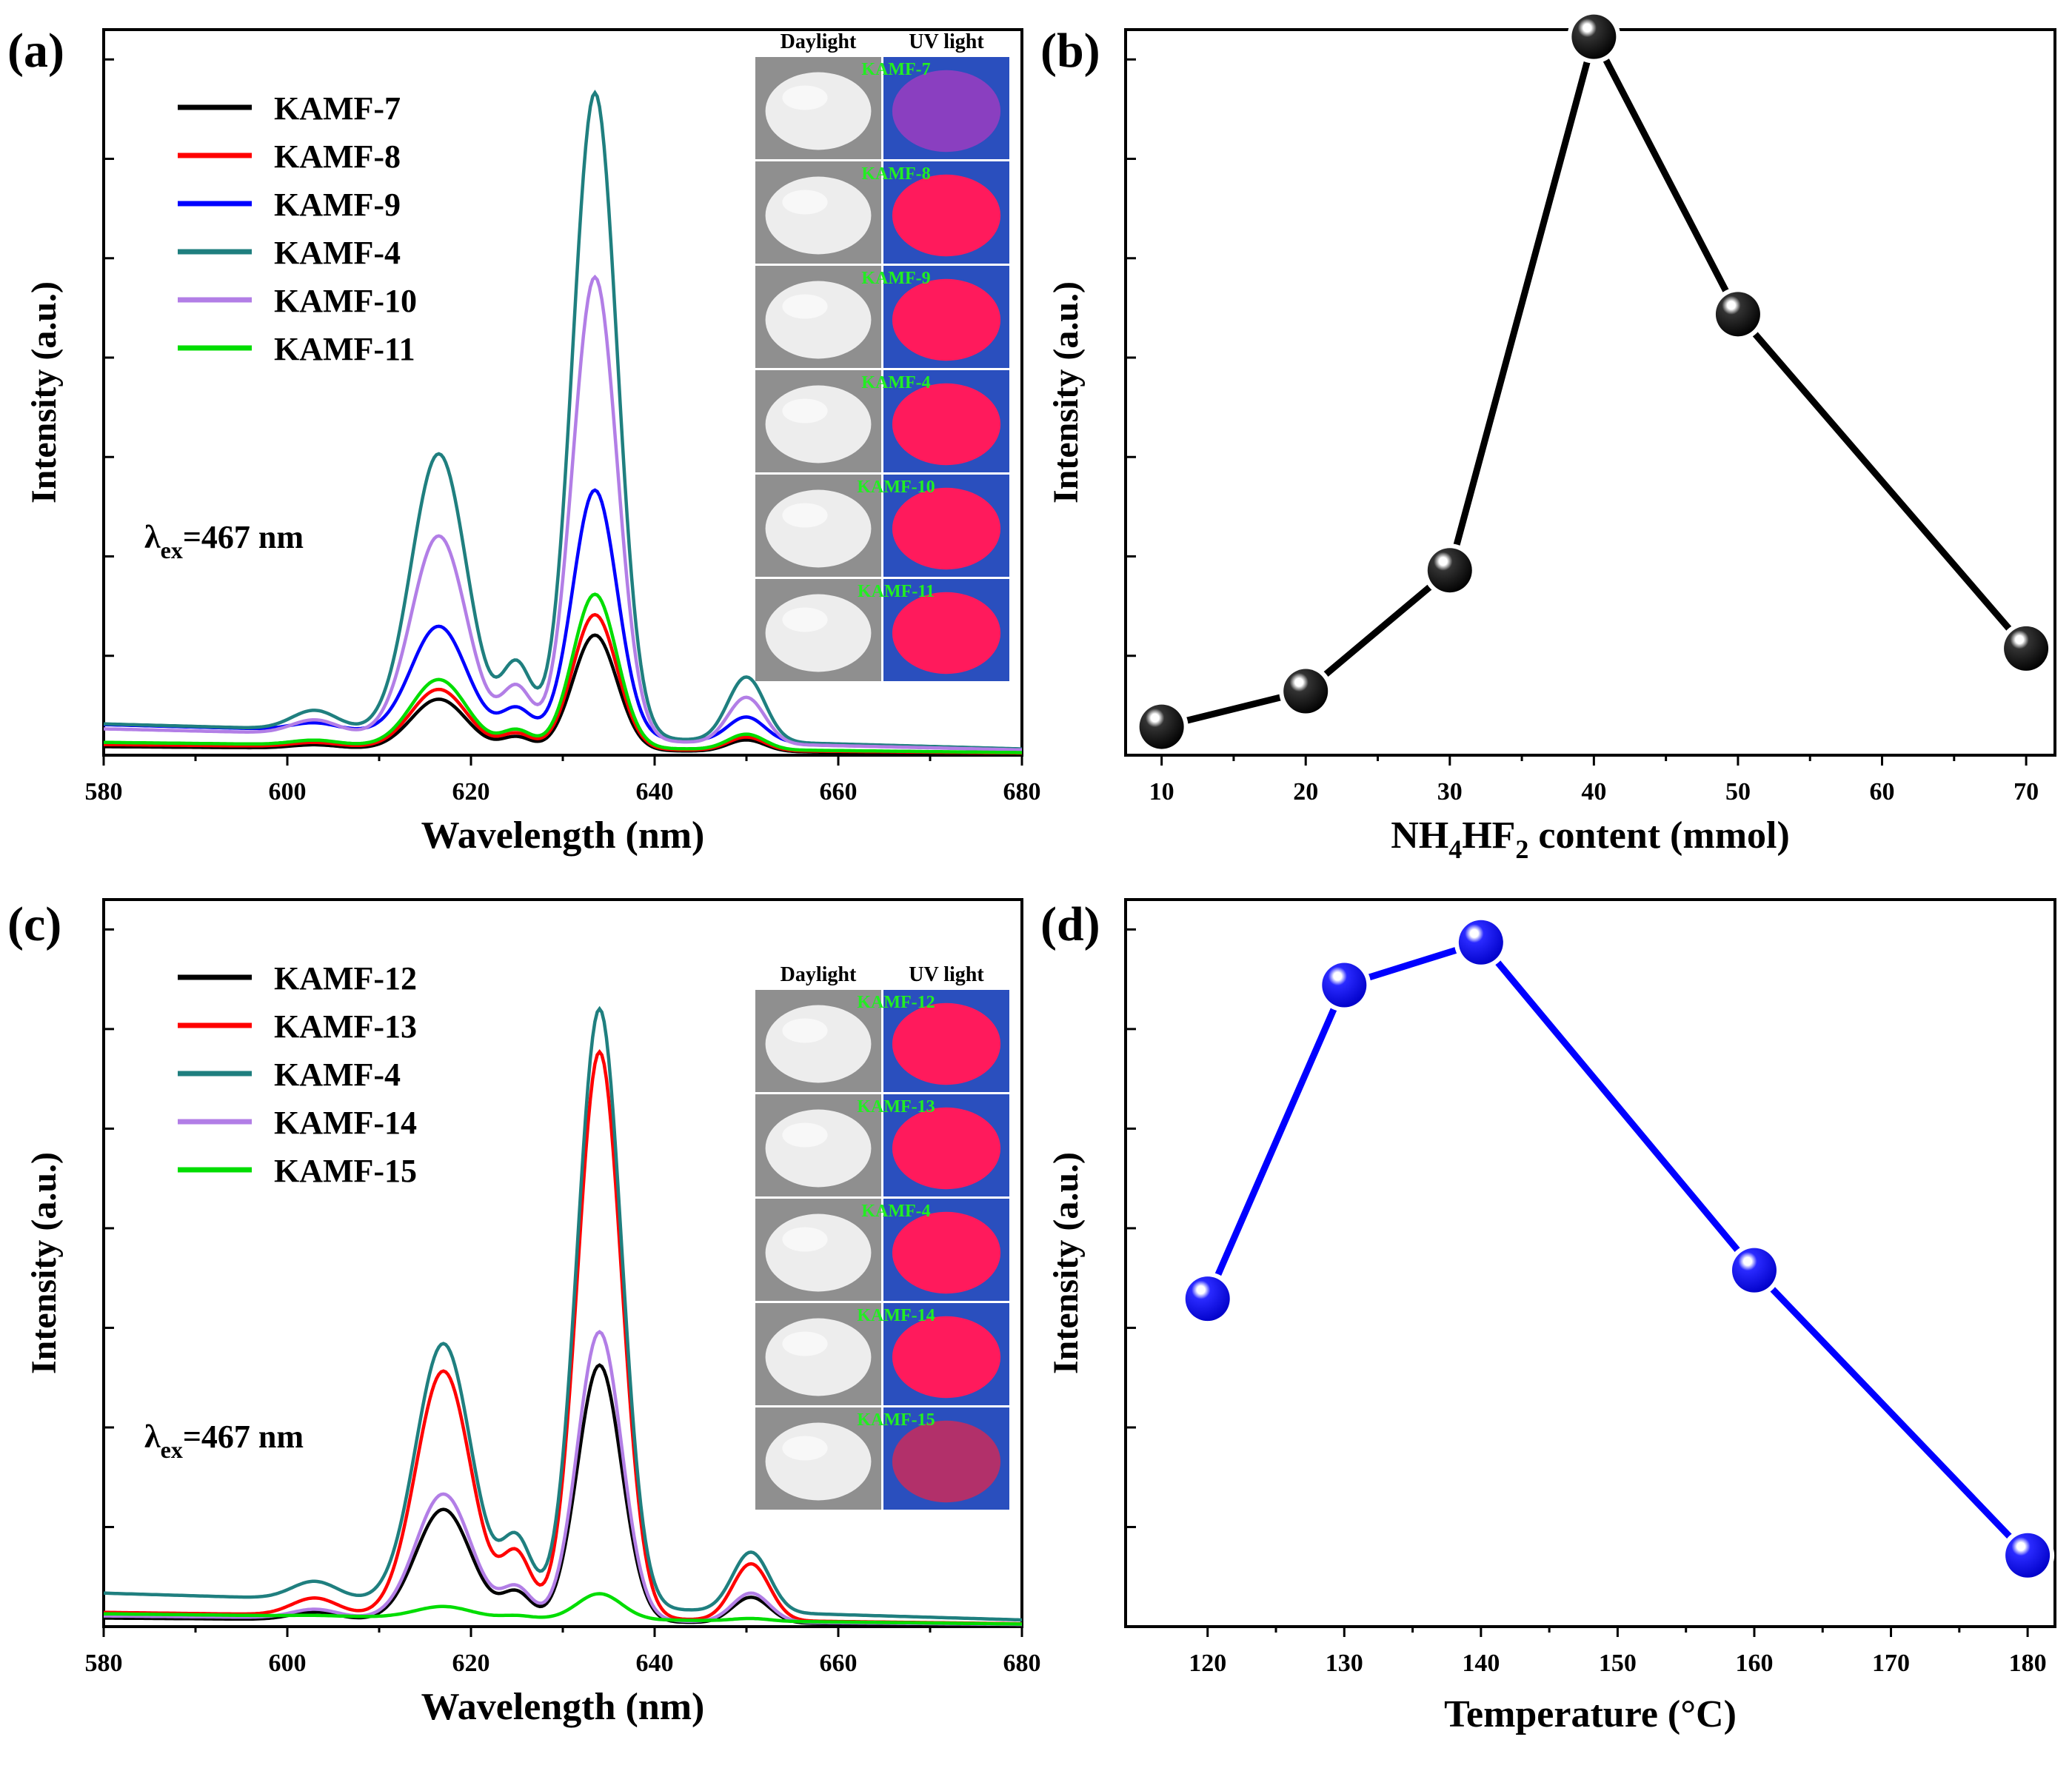 This screenshot has width=2072, height=1771. I want to click on x-tick-label: 170, so click(1891, 1663).